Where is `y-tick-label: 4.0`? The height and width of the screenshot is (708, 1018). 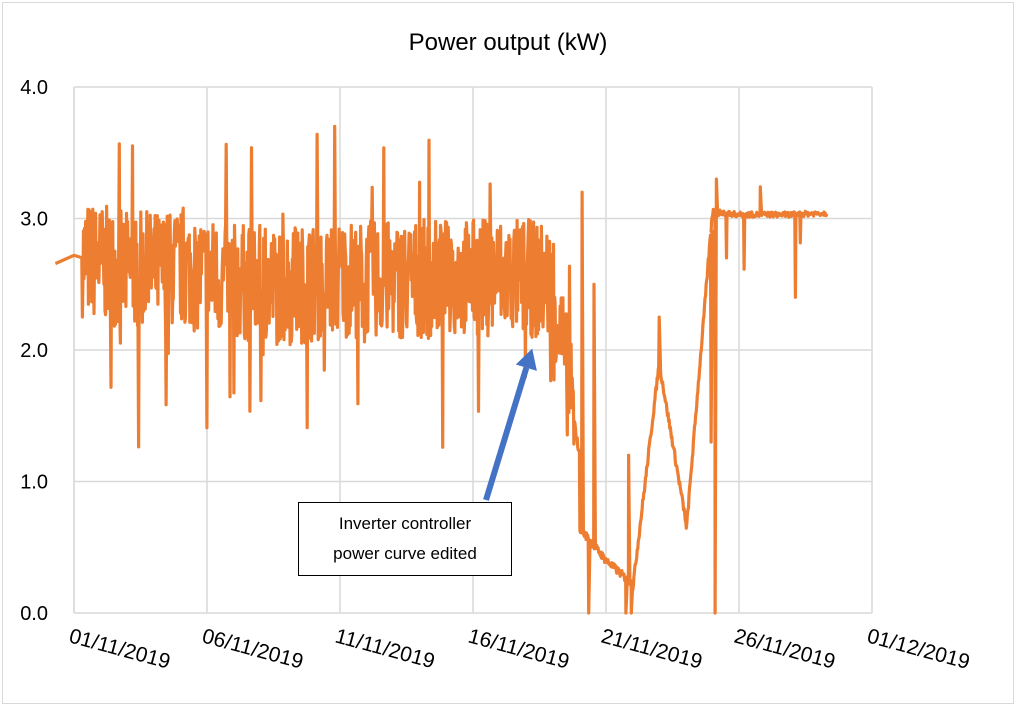
y-tick-label: 4.0 is located at coordinates (34, 88).